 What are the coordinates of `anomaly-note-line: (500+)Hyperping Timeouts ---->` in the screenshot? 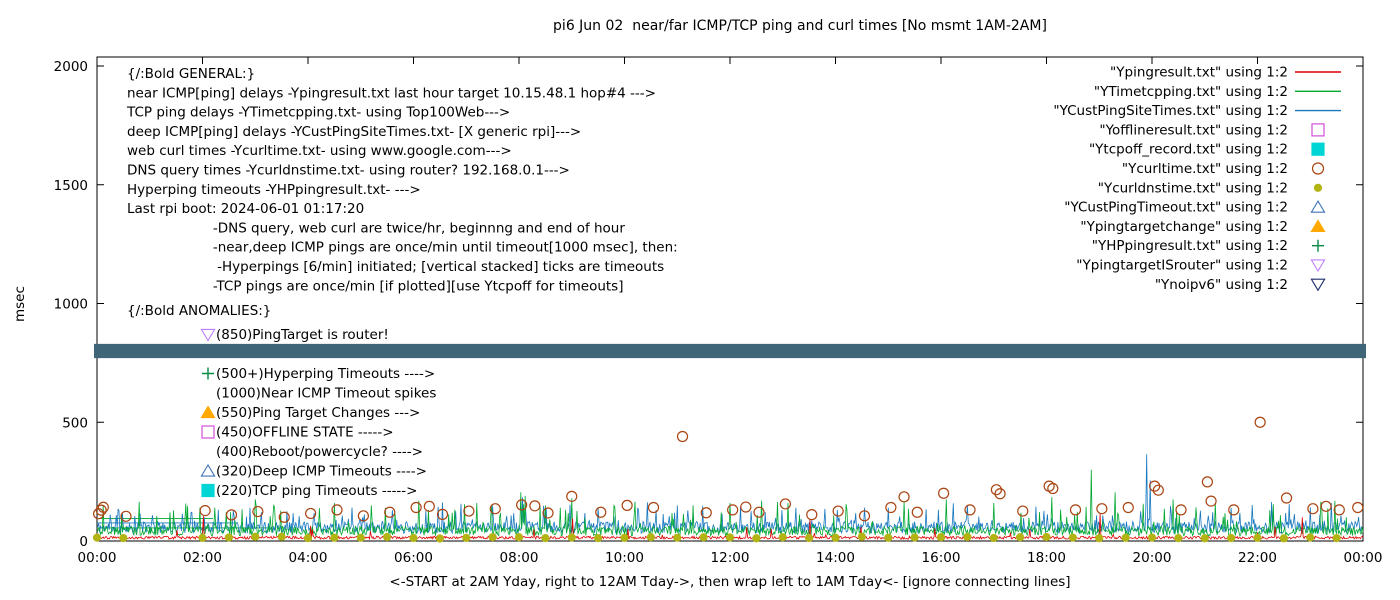 It's located at (325, 374).